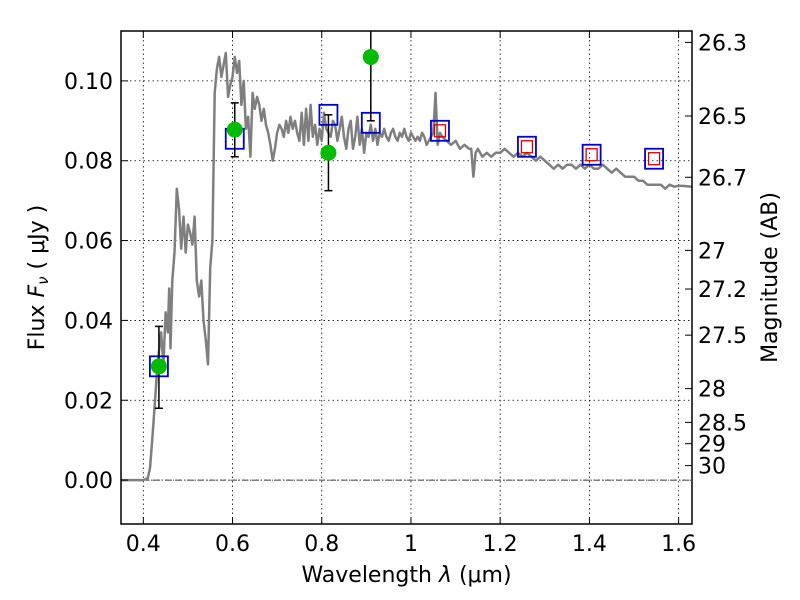 The image size is (800, 600). Describe the element at coordinates (712, 390) in the screenshot. I see `right-tick-label: 28` at that location.